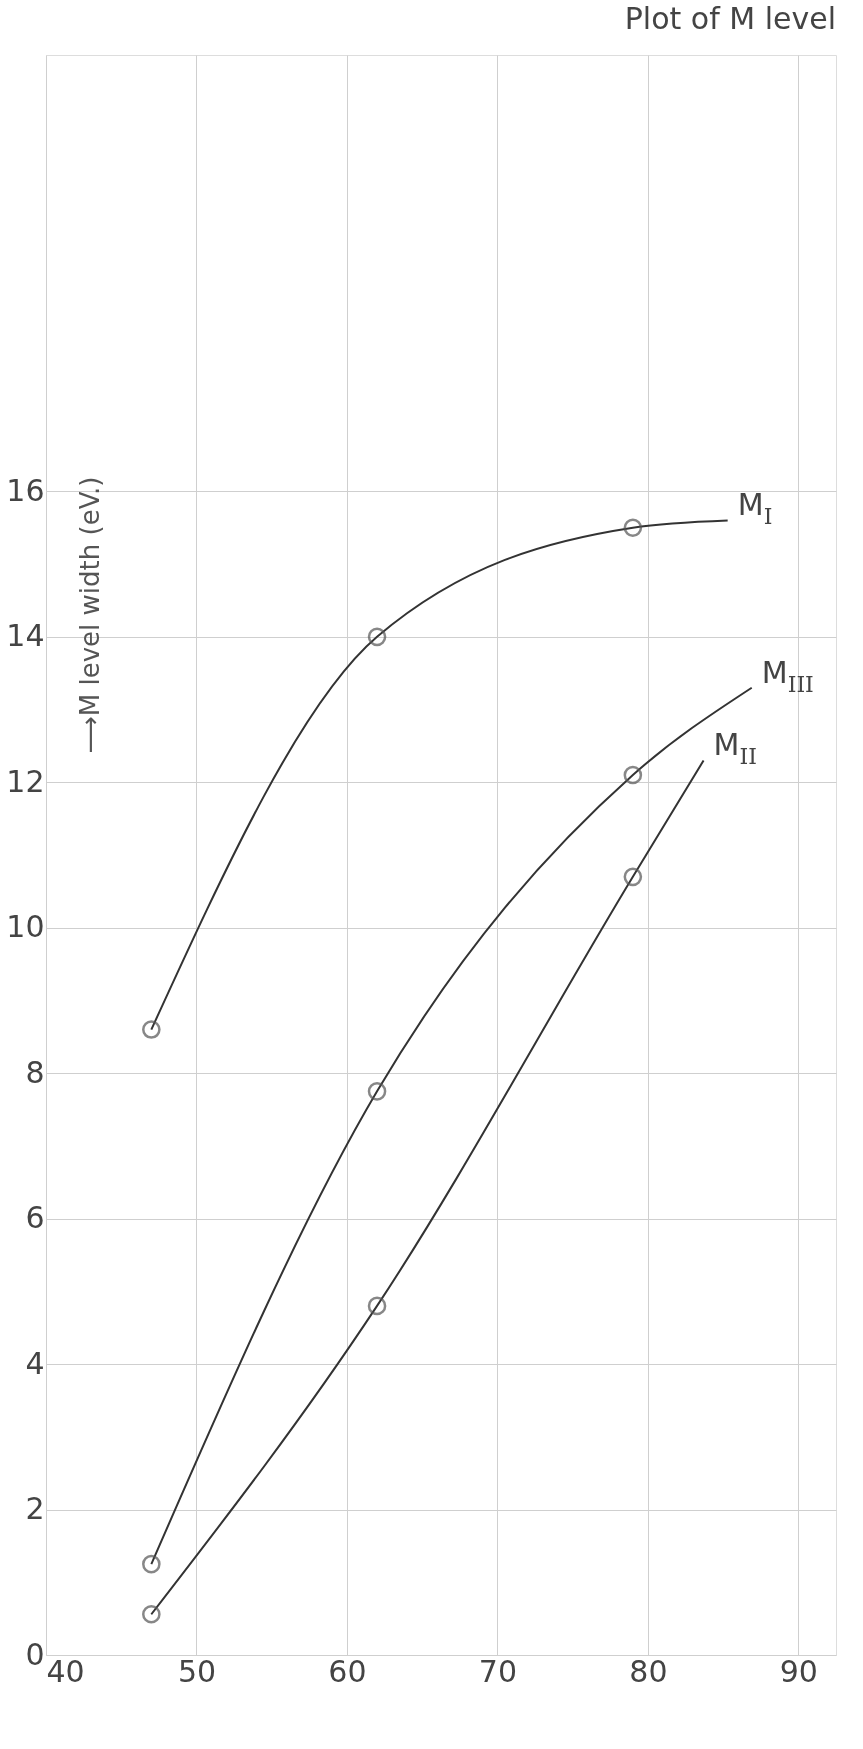 The image size is (863, 1749). What do you see at coordinates (35, 1072) in the screenshot?
I see `y-tick-label: 8` at bounding box center [35, 1072].